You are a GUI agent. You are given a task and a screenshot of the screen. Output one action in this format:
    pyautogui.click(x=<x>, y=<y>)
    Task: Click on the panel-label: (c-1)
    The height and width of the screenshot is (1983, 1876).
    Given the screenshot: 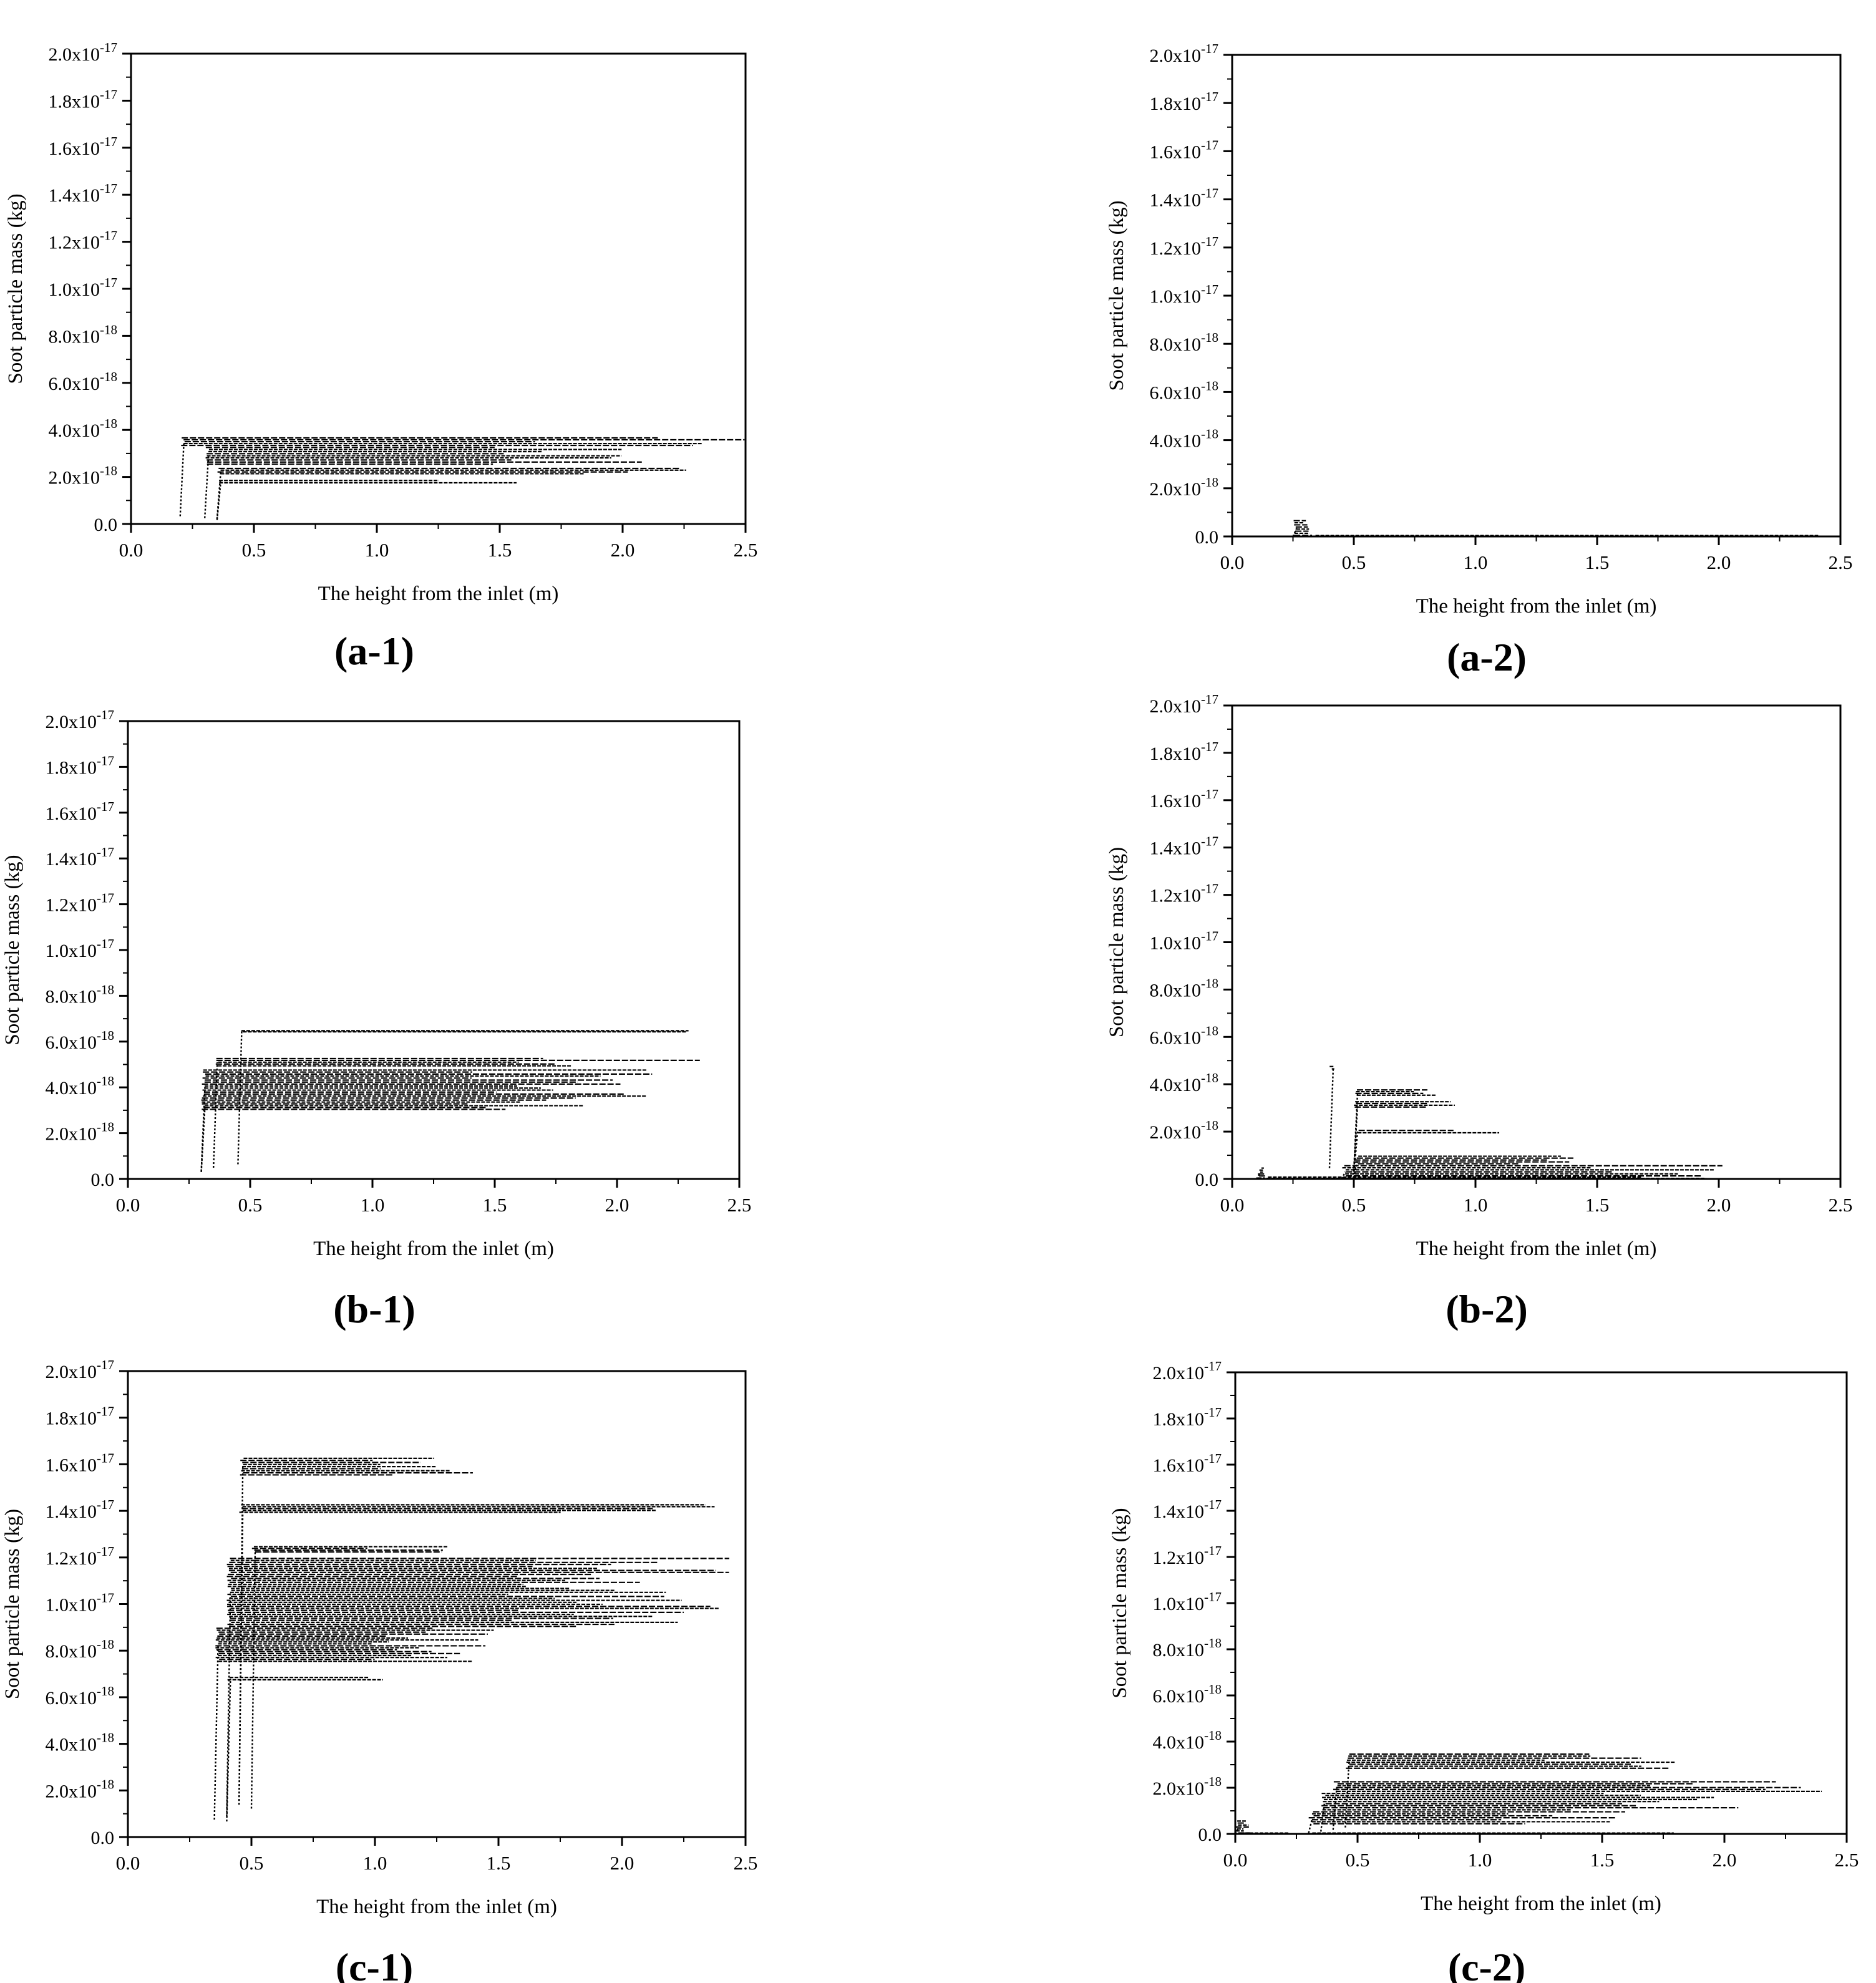 What is the action you would take?
    pyautogui.click(x=374, y=1964)
    